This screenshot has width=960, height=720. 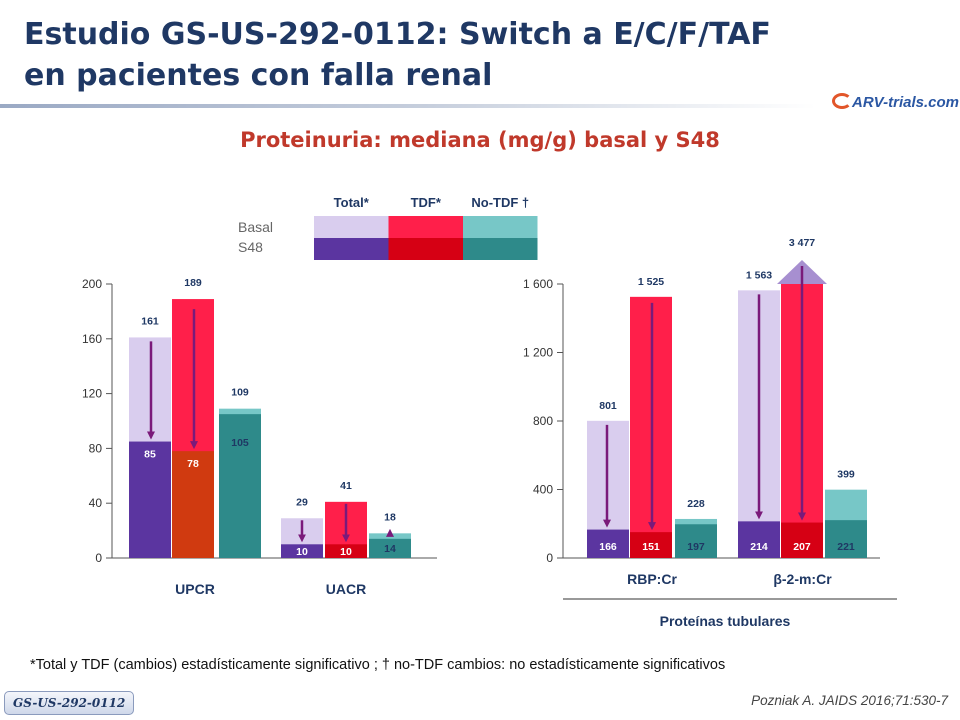 I want to click on legend-row-label-1: S48, so click(x=250, y=247).